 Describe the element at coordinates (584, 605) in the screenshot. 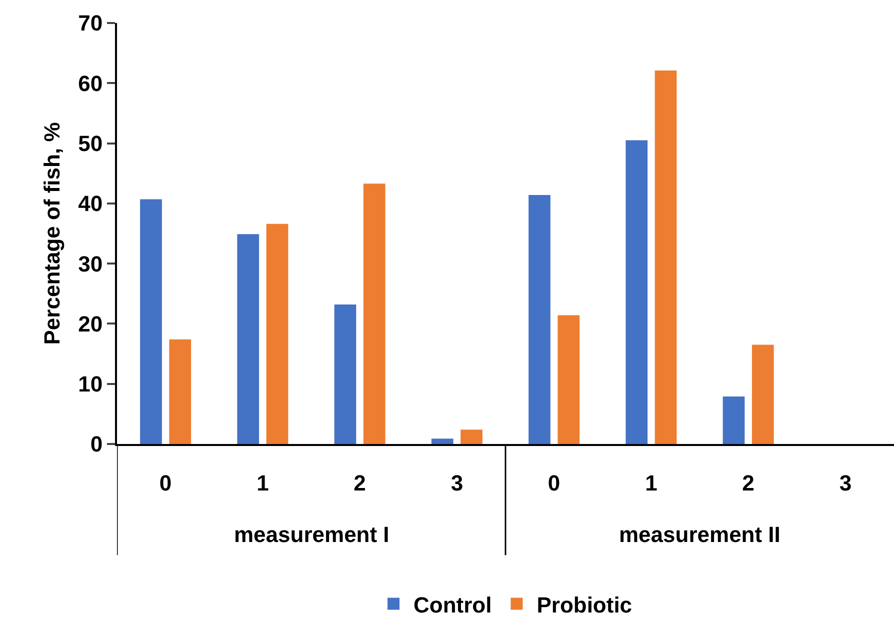

I see `legend-label: Probiotic` at that location.